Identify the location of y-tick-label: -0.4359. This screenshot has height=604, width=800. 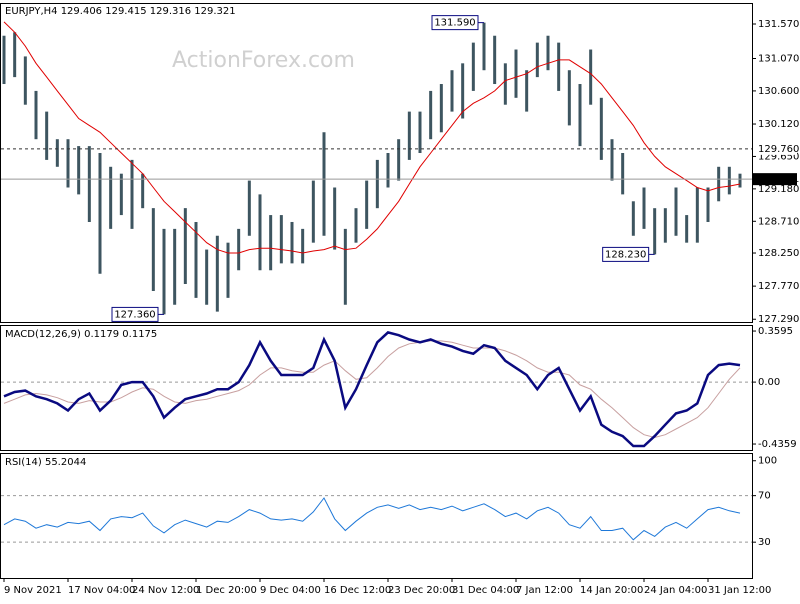
(777, 444).